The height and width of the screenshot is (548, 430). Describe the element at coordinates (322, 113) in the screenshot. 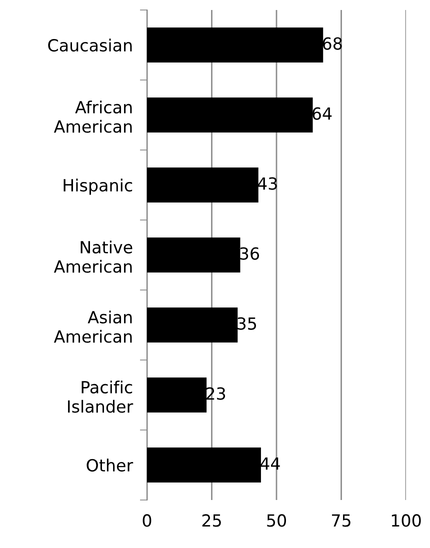

I see `data-label: 64` at that location.